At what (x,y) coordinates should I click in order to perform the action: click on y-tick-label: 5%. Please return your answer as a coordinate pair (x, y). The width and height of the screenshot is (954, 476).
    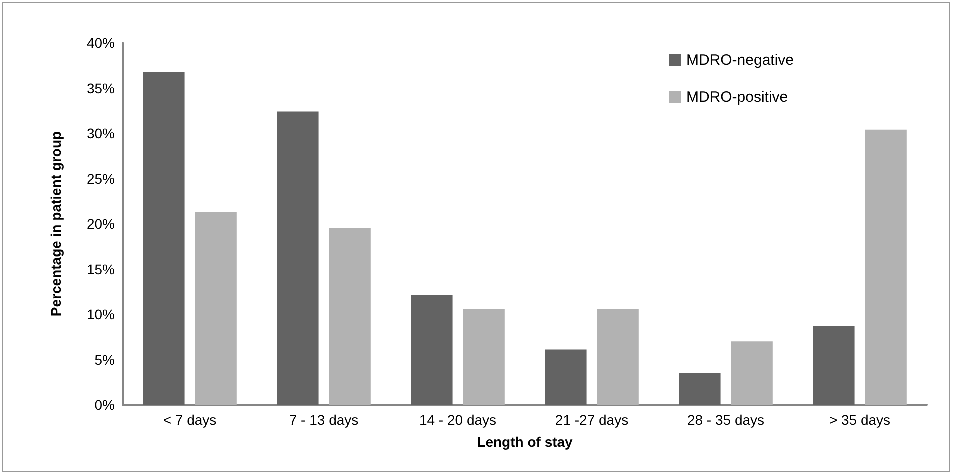
    Looking at the image, I should click on (104, 360).